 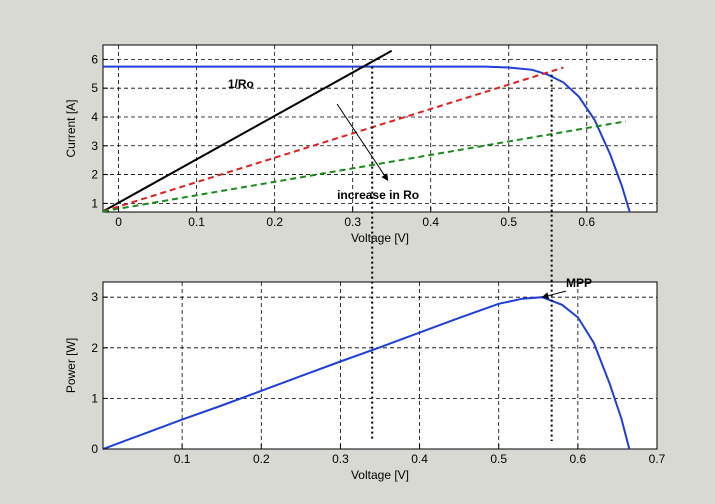 I want to click on iv-y-tick-label: 6, so click(x=94, y=59).